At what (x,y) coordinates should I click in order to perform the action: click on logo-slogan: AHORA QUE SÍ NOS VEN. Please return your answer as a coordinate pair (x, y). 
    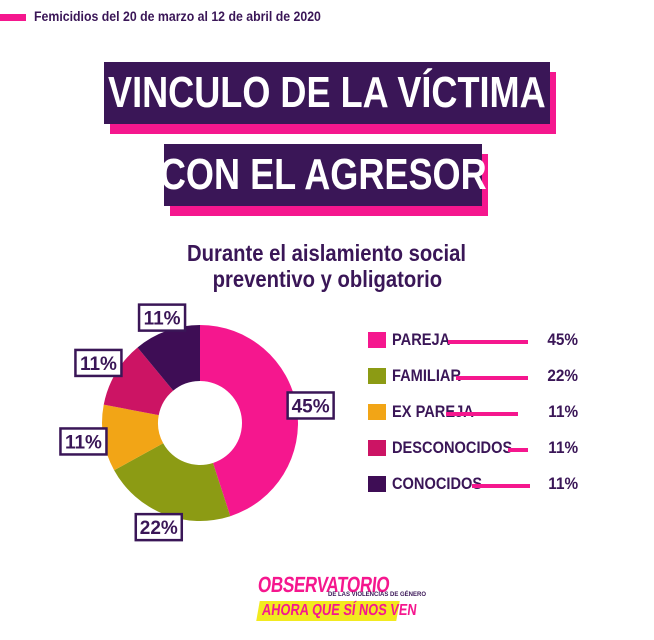
    Looking at the image, I should click on (339, 610).